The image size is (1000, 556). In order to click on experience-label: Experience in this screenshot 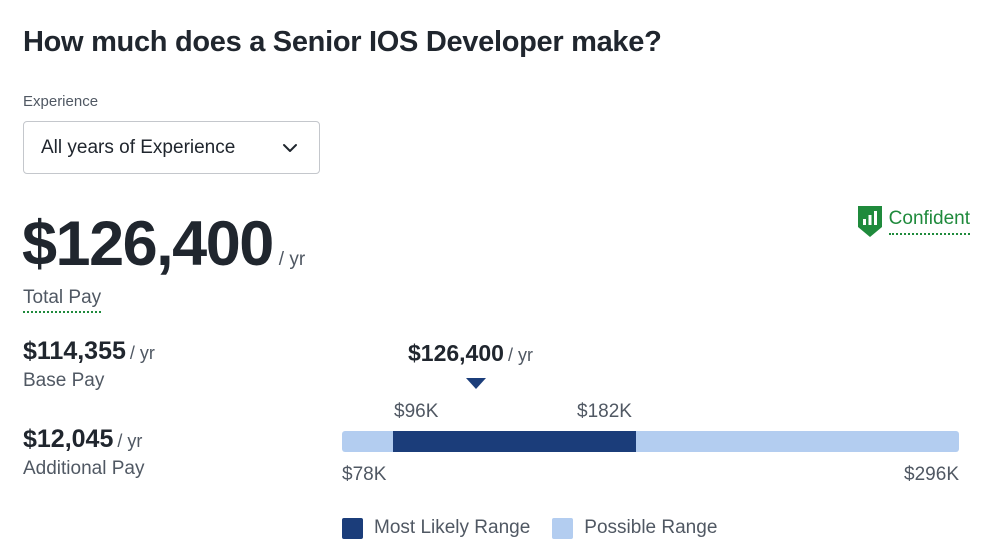, I will do `click(61, 101)`.